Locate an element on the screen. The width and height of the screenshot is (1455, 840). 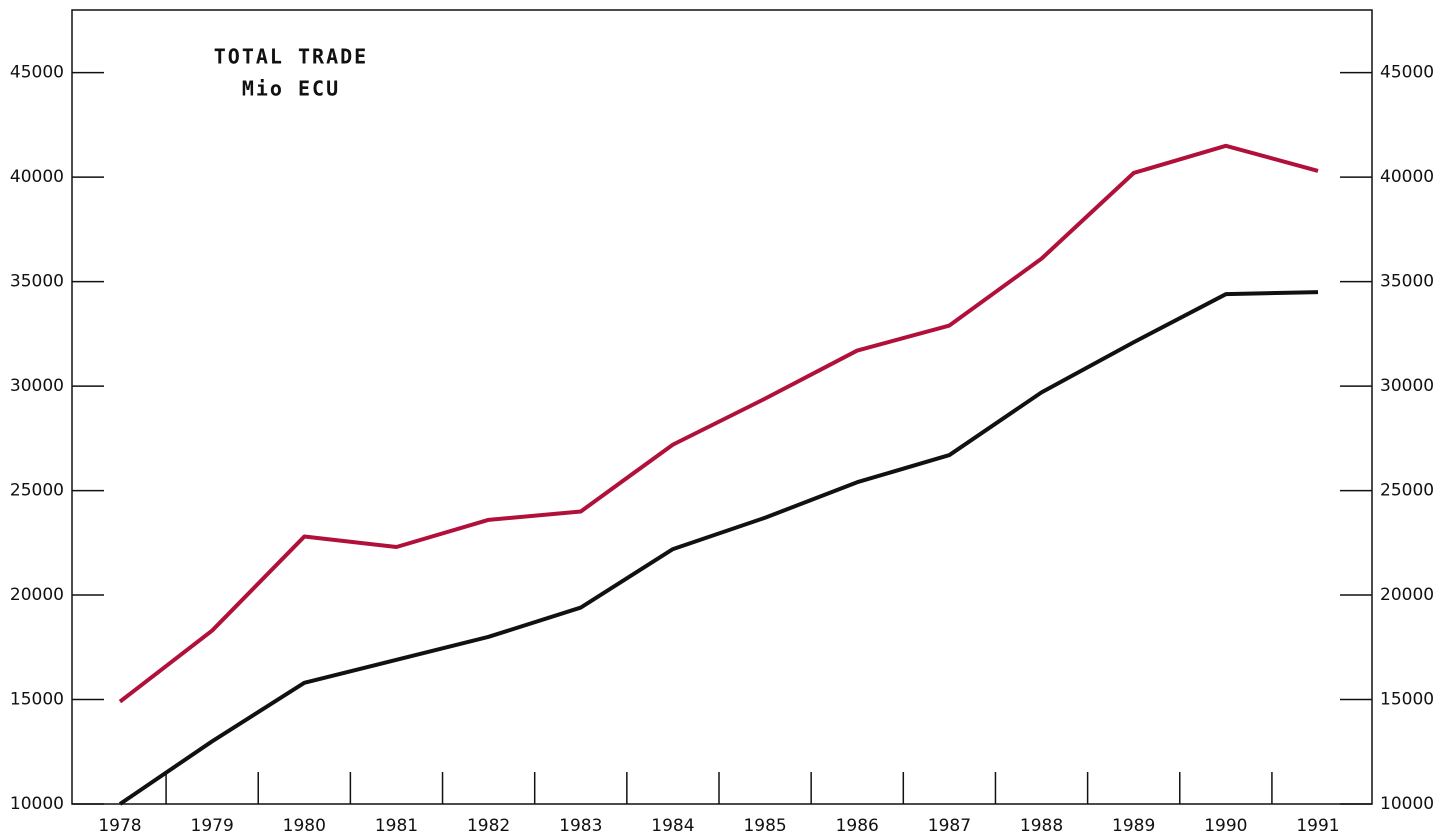
chart-subtitle: Mio ECU is located at coordinates (291, 89).